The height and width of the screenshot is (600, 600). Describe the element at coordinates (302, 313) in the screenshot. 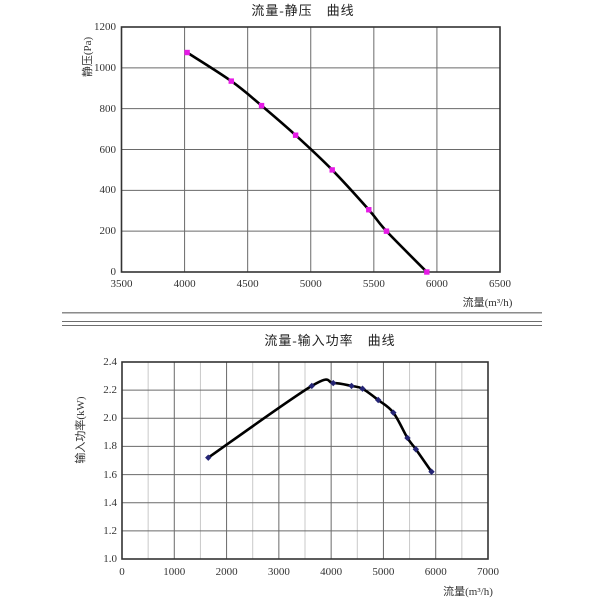

I see `separator-rule-top` at that location.